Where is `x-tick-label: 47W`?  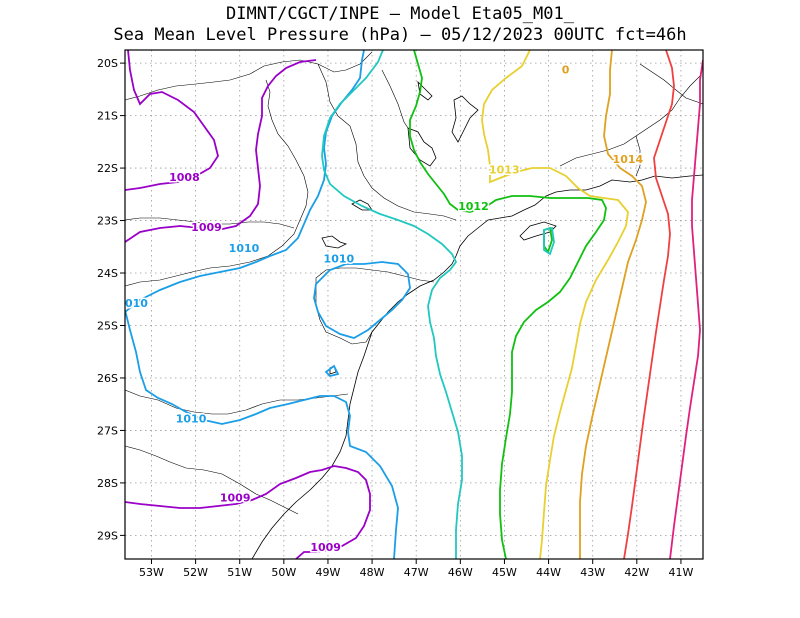
x-tick-label: 47W is located at coordinates (416, 572).